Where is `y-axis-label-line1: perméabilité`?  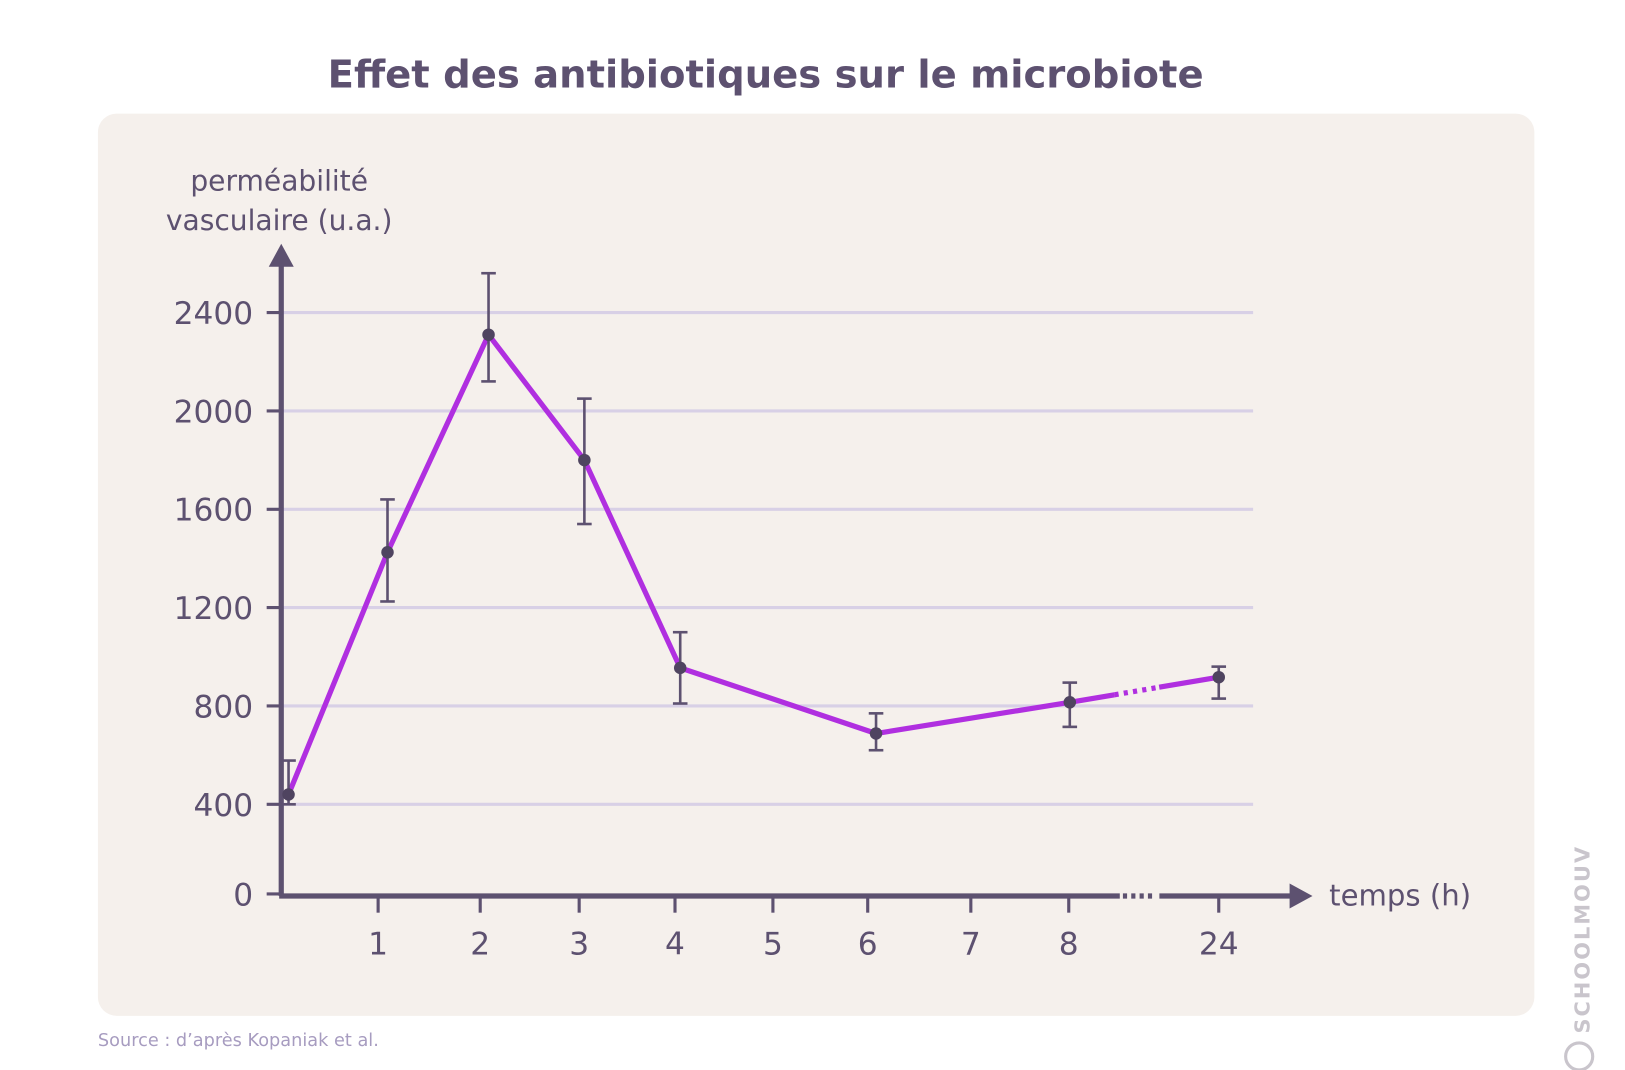 y-axis-label-line1: perméabilité is located at coordinates (279, 181).